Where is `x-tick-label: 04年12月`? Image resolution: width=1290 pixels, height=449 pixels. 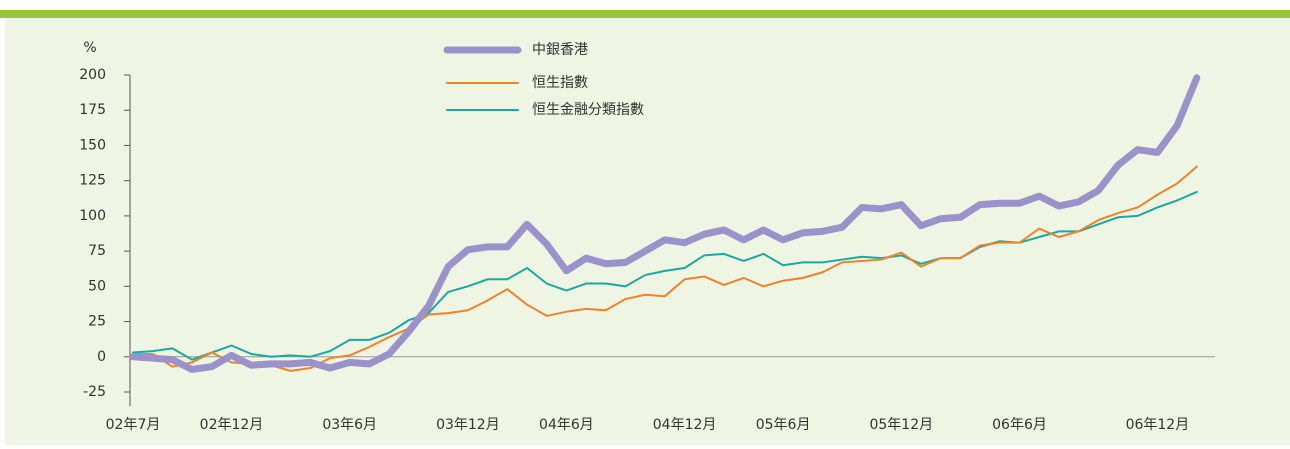
x-tick-label: 04年12月 is located at coordinates (685, 425).